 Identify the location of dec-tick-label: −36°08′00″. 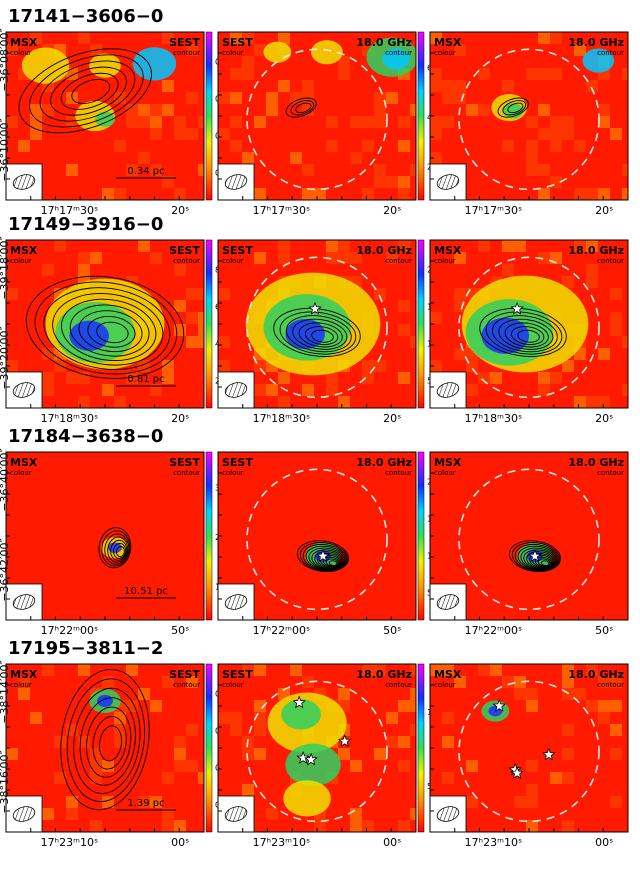
(5, 59).